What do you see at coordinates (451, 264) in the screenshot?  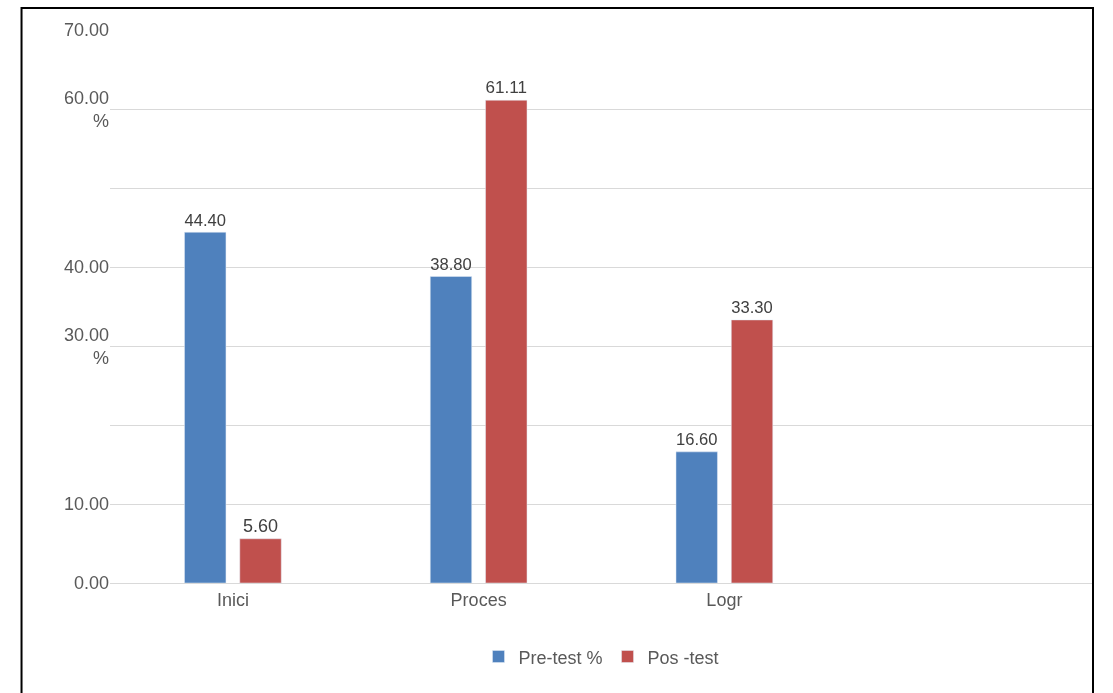 I see `data-label: 38.80` at bounding box center [451, 264].